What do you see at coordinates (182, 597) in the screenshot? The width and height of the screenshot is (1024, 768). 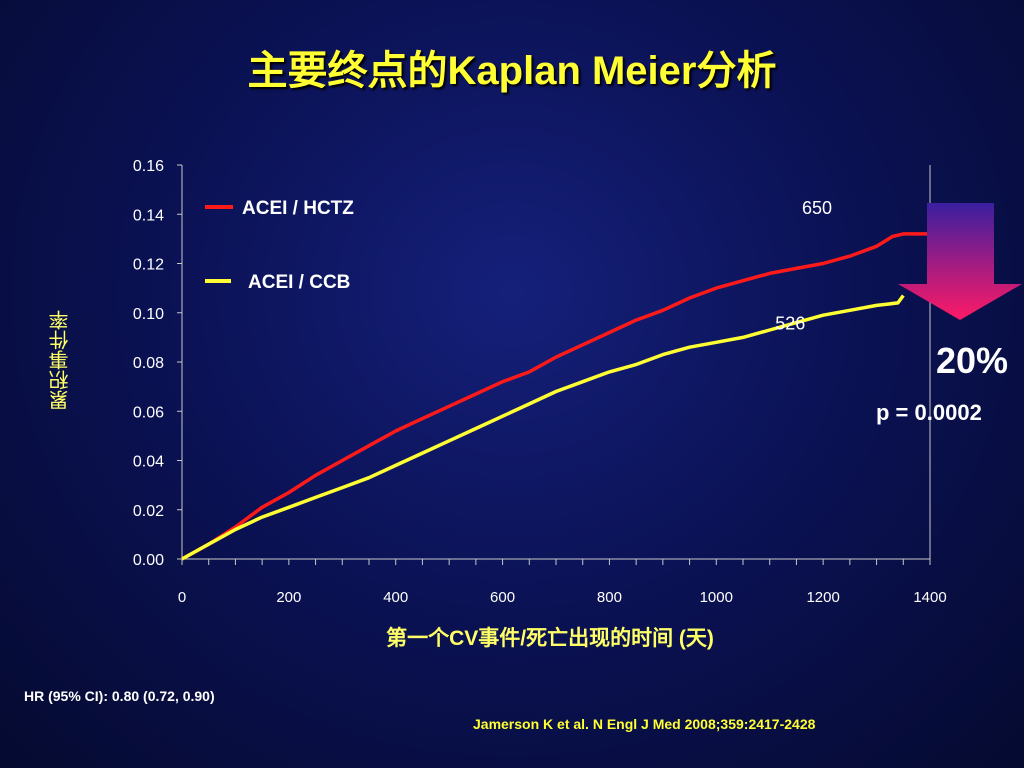 I see `x-tick-label: 0` at bounding box center [182, 597].